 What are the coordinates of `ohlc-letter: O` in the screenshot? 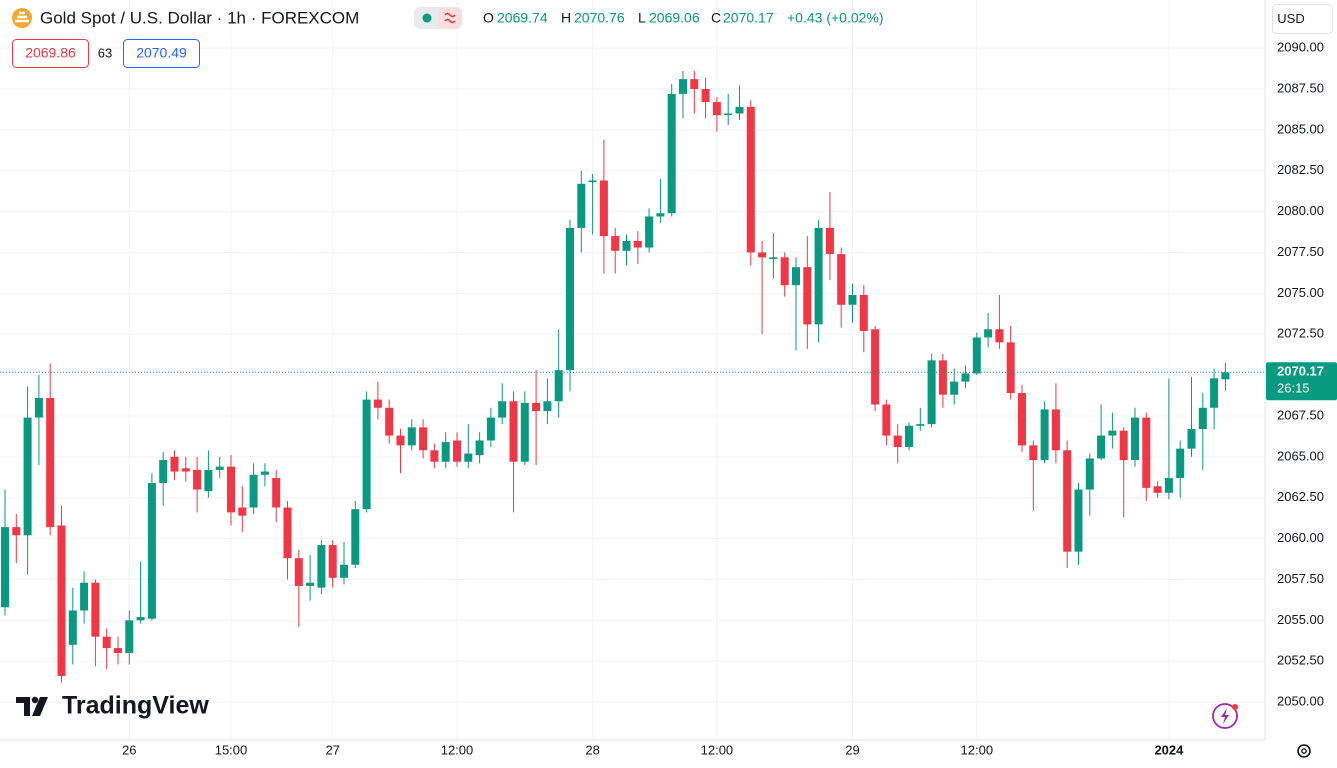 It's located at (488, 18).